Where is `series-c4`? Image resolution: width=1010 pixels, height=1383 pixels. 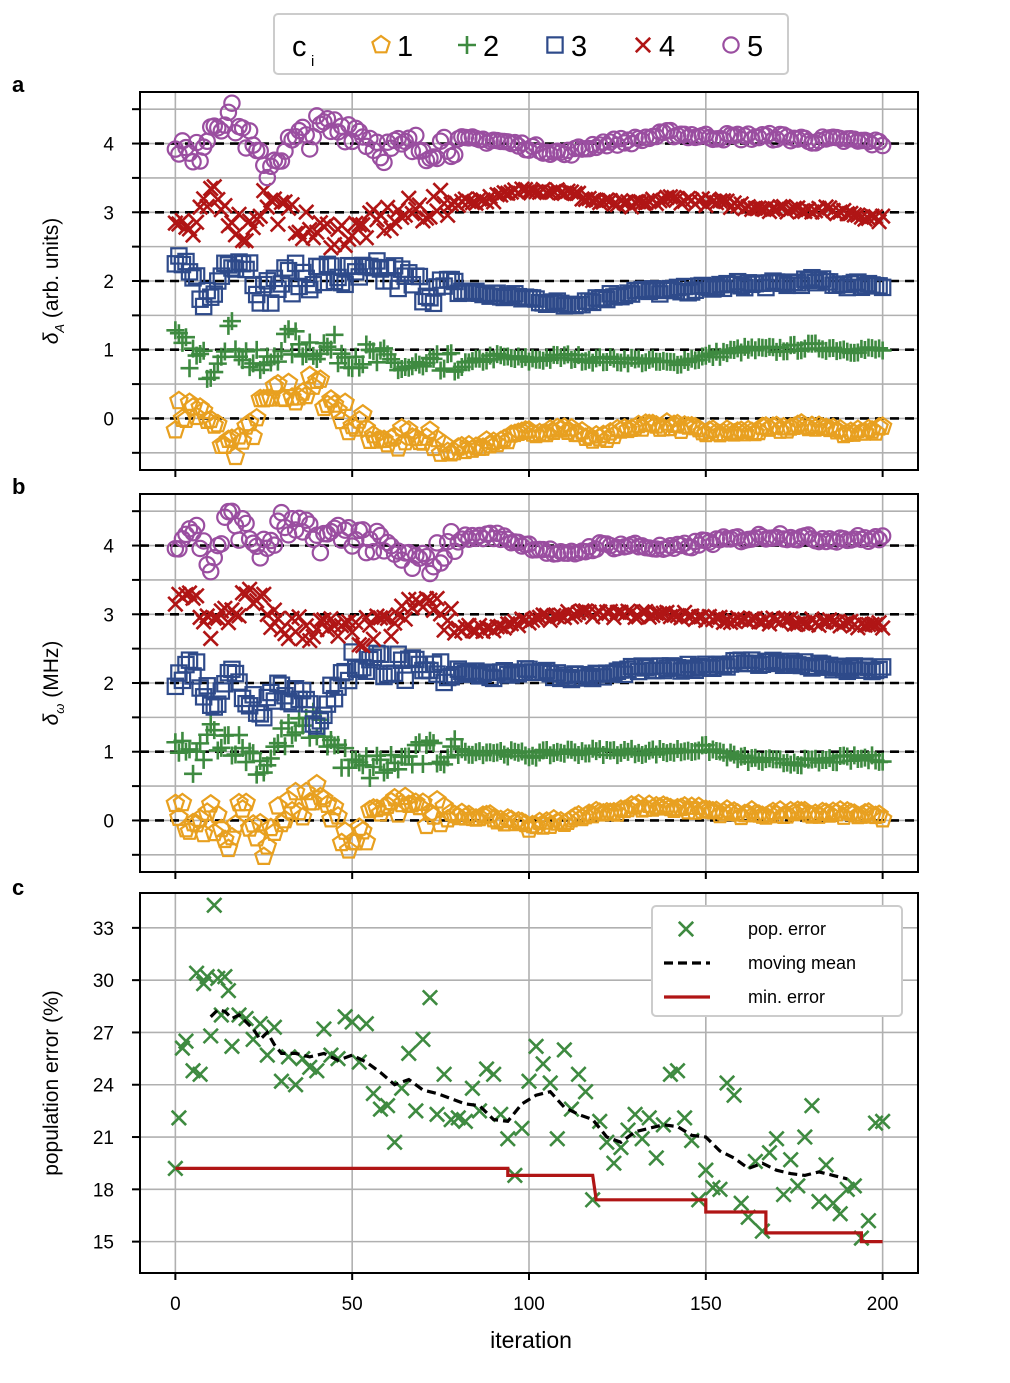 series-c4 is located at coordinates (529, 617).